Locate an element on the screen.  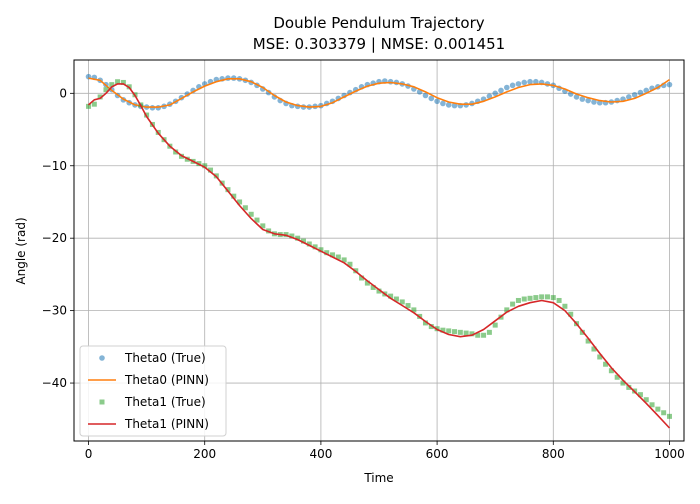
legend-entry: Theta1 (True) is located at coordinates (152, 402).